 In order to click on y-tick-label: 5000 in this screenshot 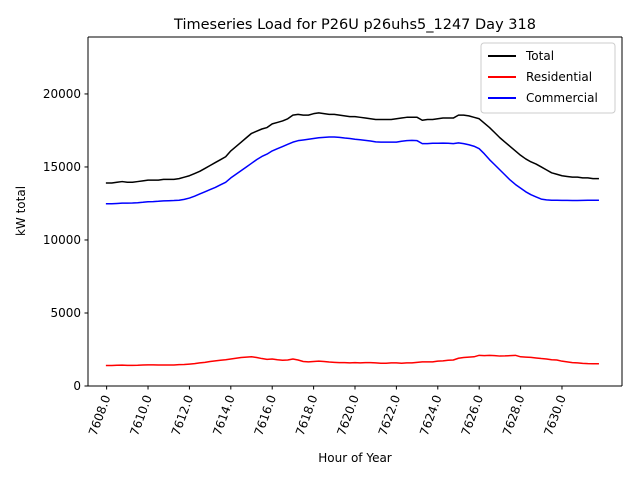, I will do `click(65, 313)`.